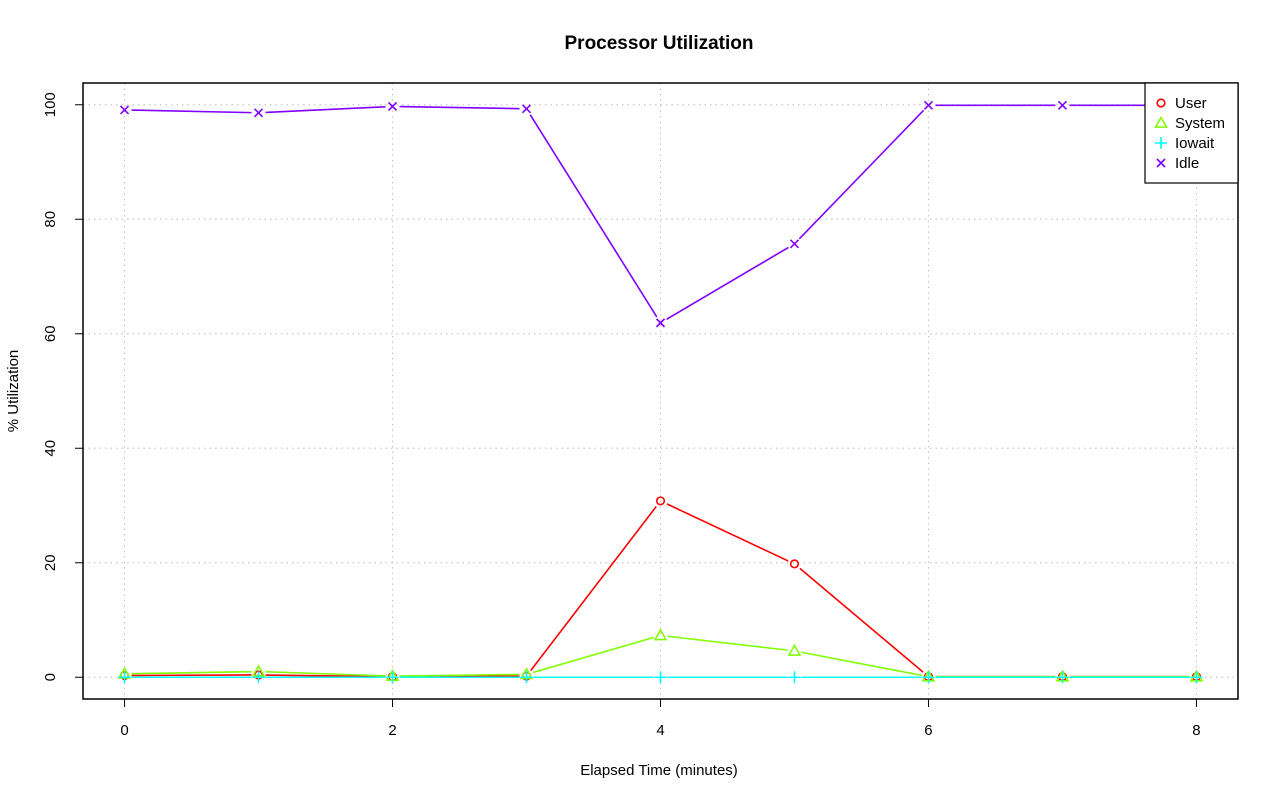 The height and width of the screenshot is (801, 1280). Describe the element at coordinates (1196, 730) in the screenshot. I see `x-tick-label: 8` at that location.